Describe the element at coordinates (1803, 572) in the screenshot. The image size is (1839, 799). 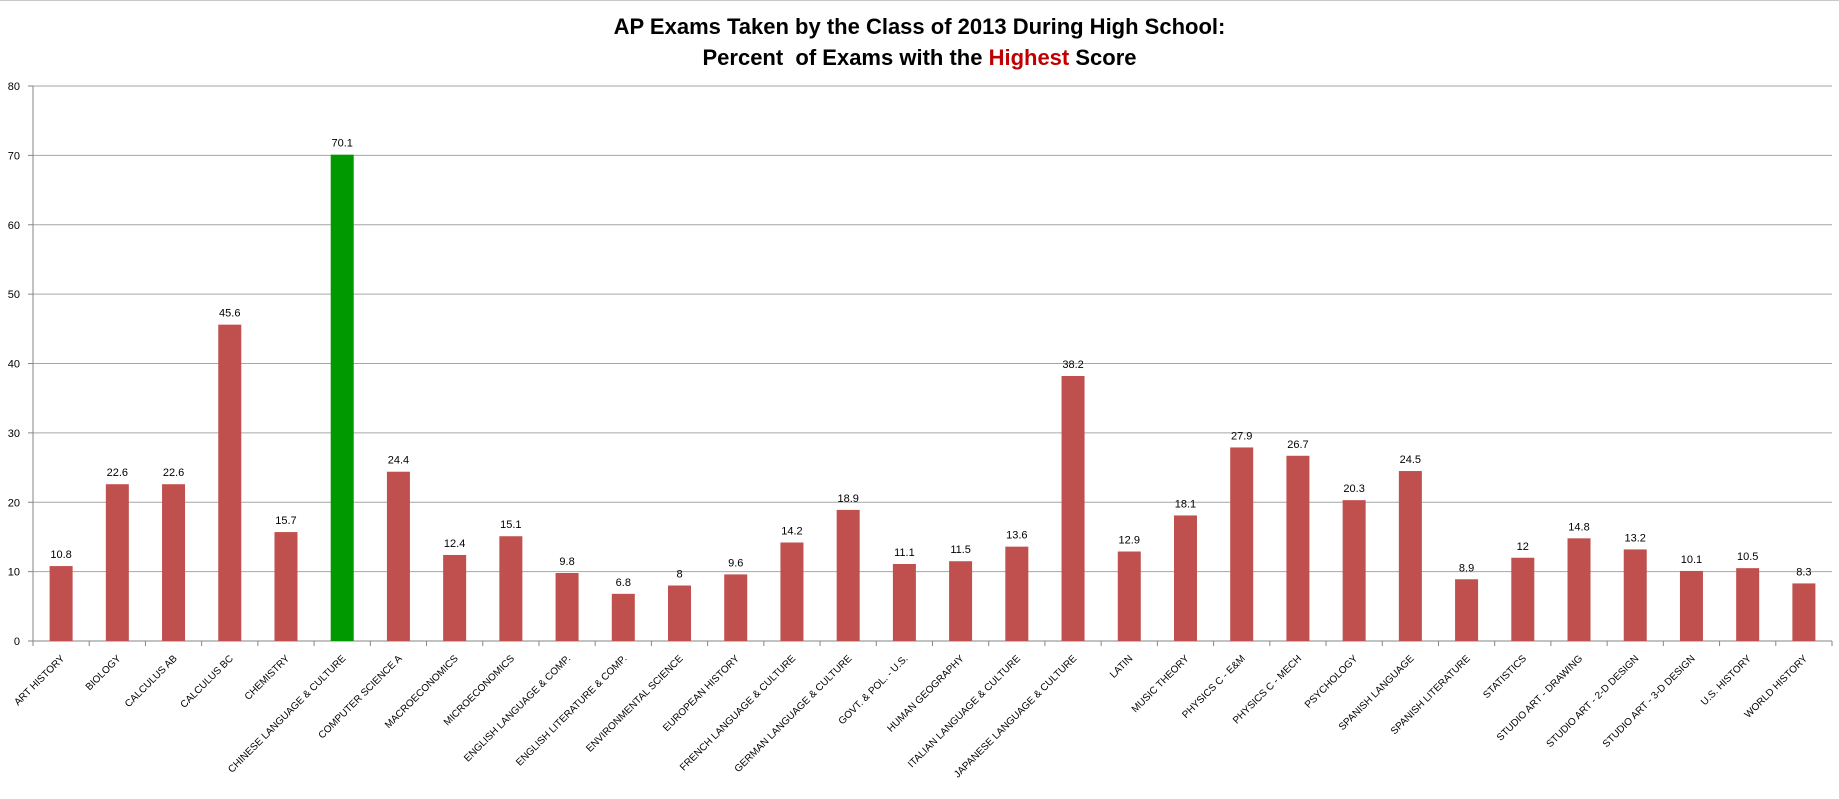
I see `data-label: 8.3` at that location.